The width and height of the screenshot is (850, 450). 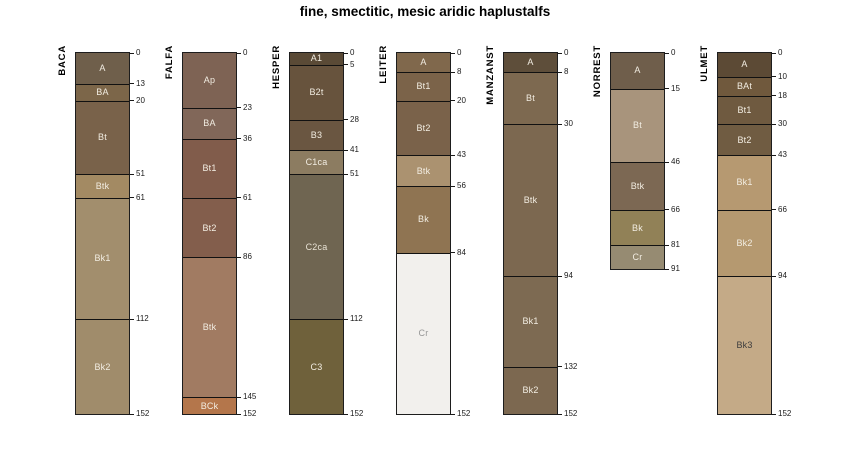 I want to click on profile-column-falfa: Ap 0 23 BA 36 Bt1 61 Bt2 86 Btk 145 BCk 152, so click(x=219, y=233).